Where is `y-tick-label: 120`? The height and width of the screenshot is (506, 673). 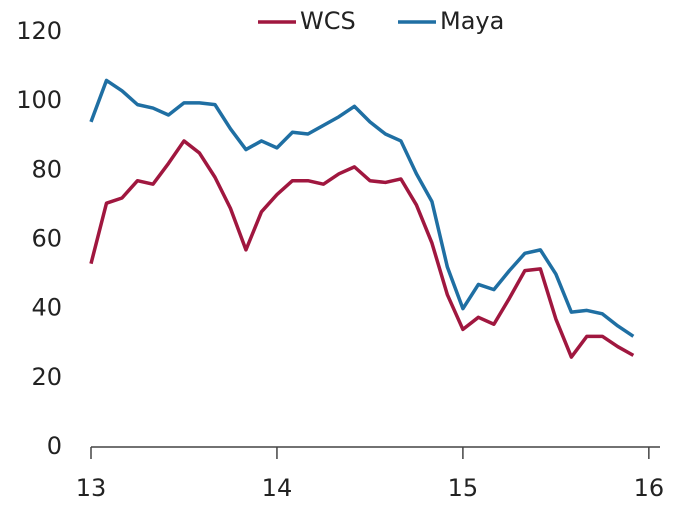
y-tick-label: 120 is located at coordinates (39, 31).